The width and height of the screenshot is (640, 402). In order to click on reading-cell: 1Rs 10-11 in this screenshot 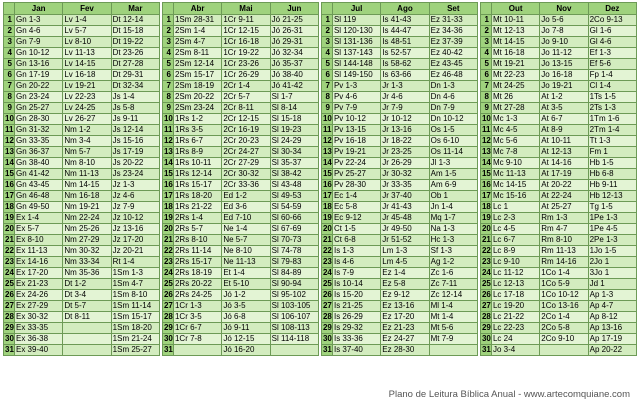, I will do `click(197, 163)`.